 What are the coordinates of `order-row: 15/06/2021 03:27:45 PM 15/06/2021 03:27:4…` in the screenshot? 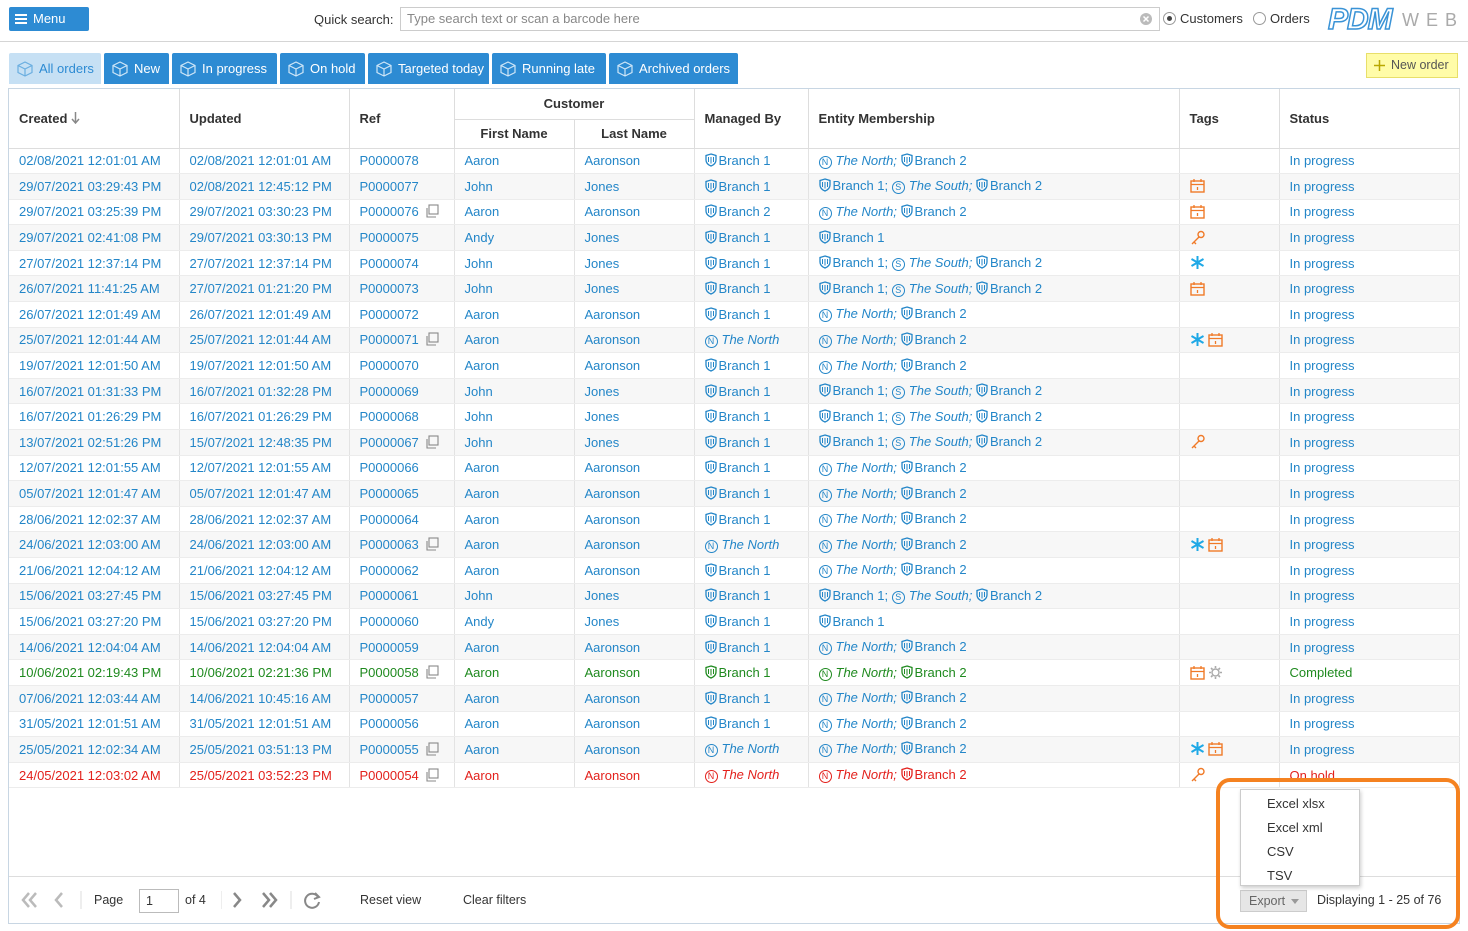 It's located at (734, 596).